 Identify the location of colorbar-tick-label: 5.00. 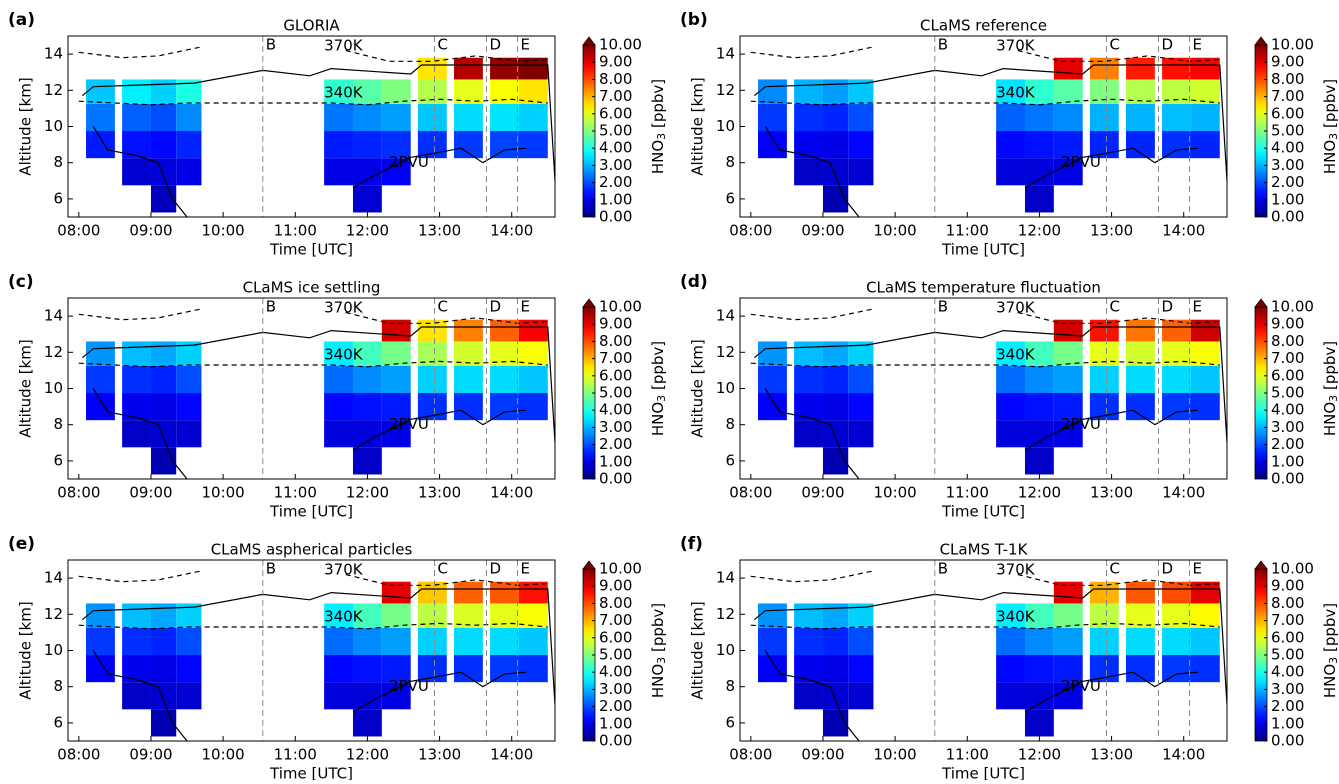
(1287, 655).